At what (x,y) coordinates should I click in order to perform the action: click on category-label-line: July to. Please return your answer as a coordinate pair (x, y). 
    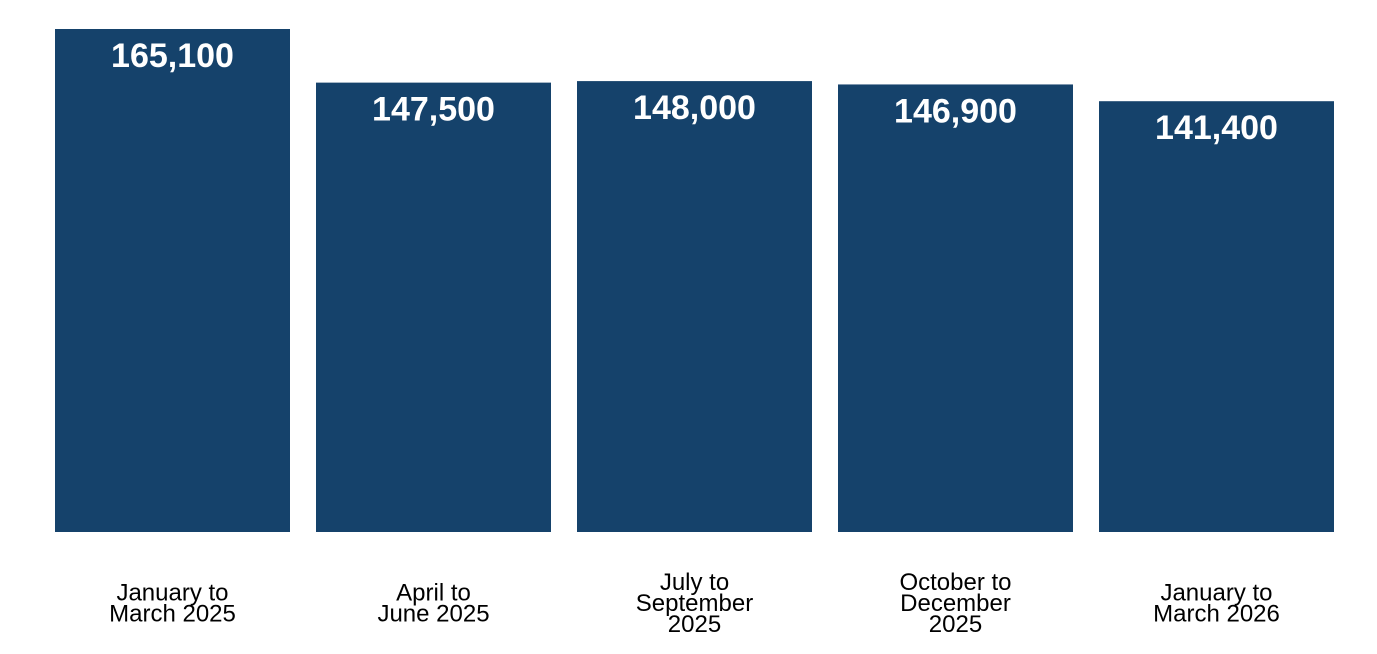
    Looking at the image, I should click on (694, 582).